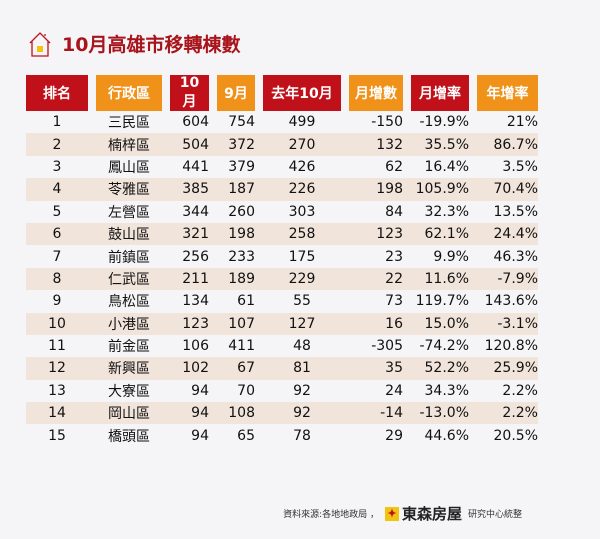  I want to click on table-cell: 仁武區, so click(129, 279).